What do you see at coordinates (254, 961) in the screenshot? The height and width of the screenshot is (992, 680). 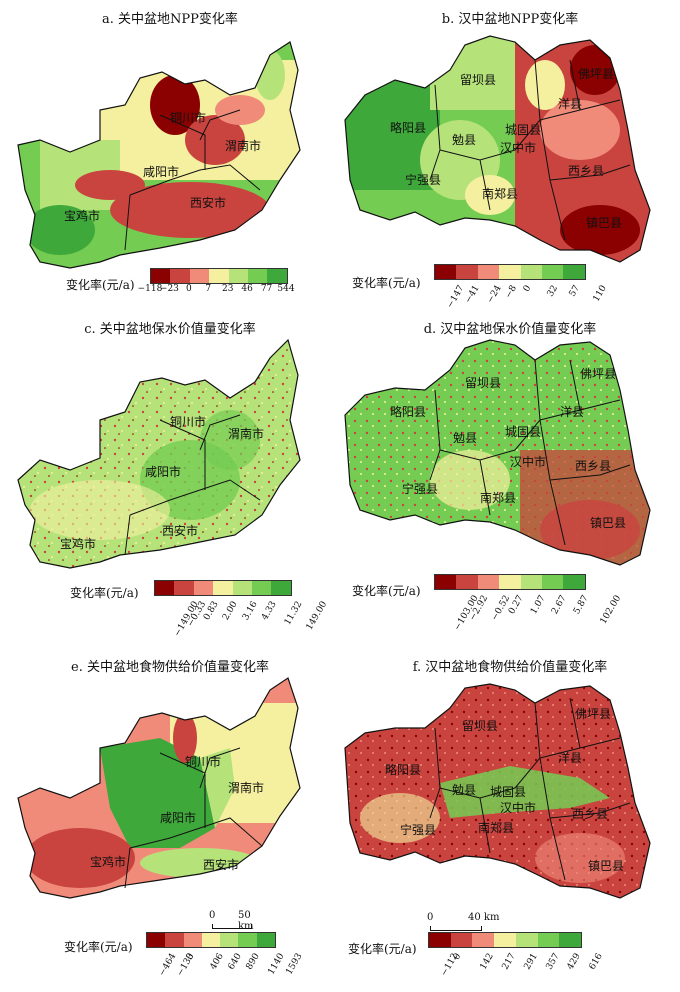 I see `tick-label: 890` at bounding box center [254, 961].